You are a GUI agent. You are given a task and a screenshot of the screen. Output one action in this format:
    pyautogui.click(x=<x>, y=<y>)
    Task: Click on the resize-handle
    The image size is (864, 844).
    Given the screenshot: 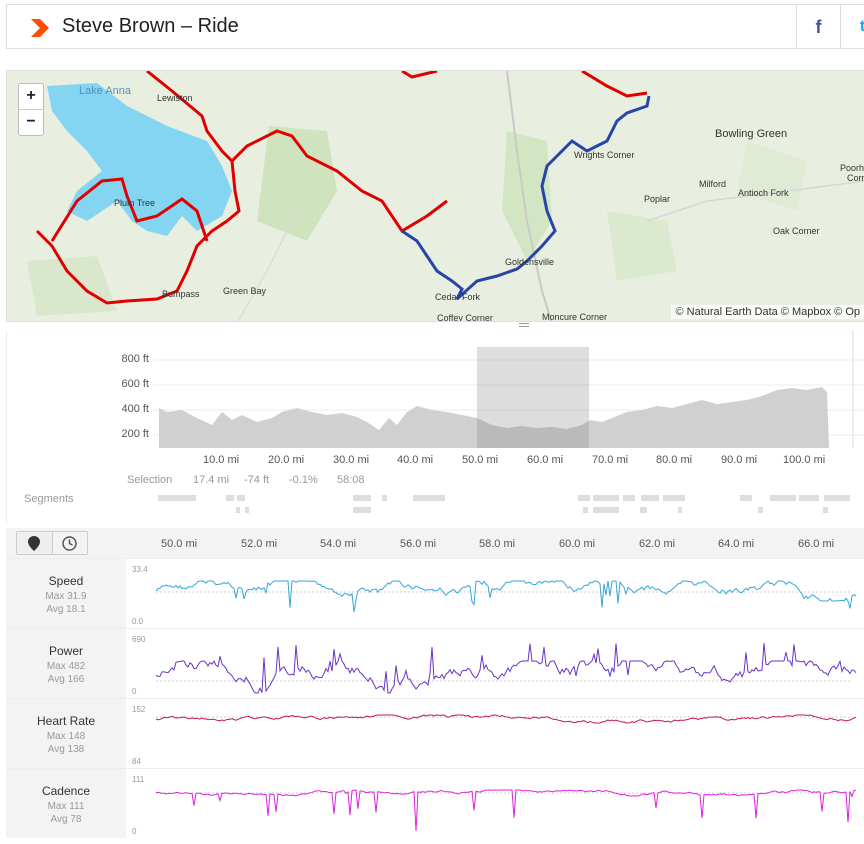 What is the action you would take?
    pyautogui.click(x=524, y=326)
    